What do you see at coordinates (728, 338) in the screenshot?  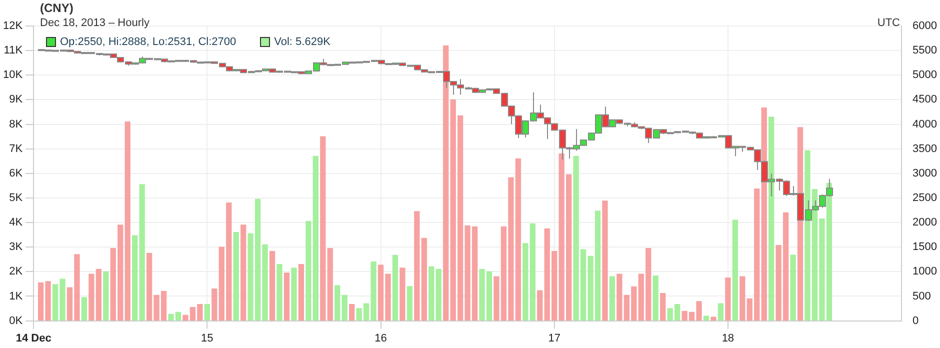 I see `x-tick-label: 18` at bounding box center [728, 338].